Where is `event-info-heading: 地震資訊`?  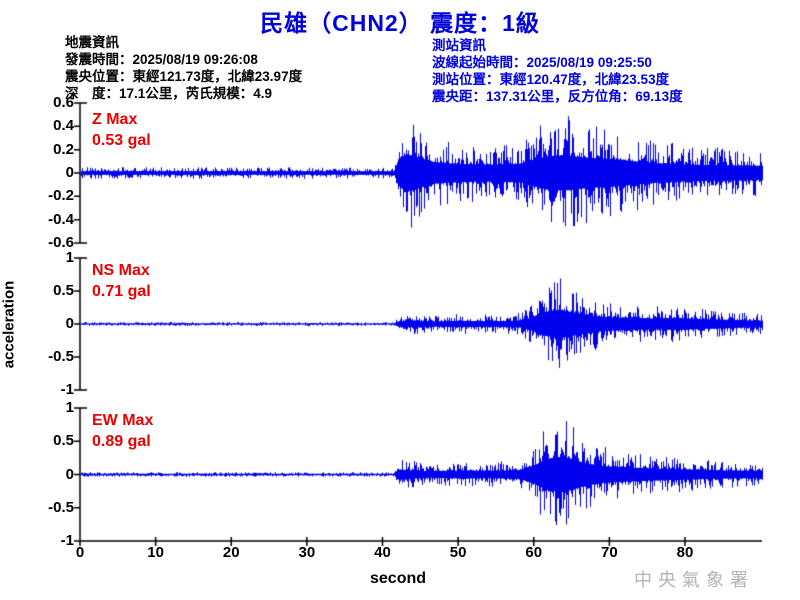
event-info-heading: 地震資訊 is located at coordinates (92, 42).